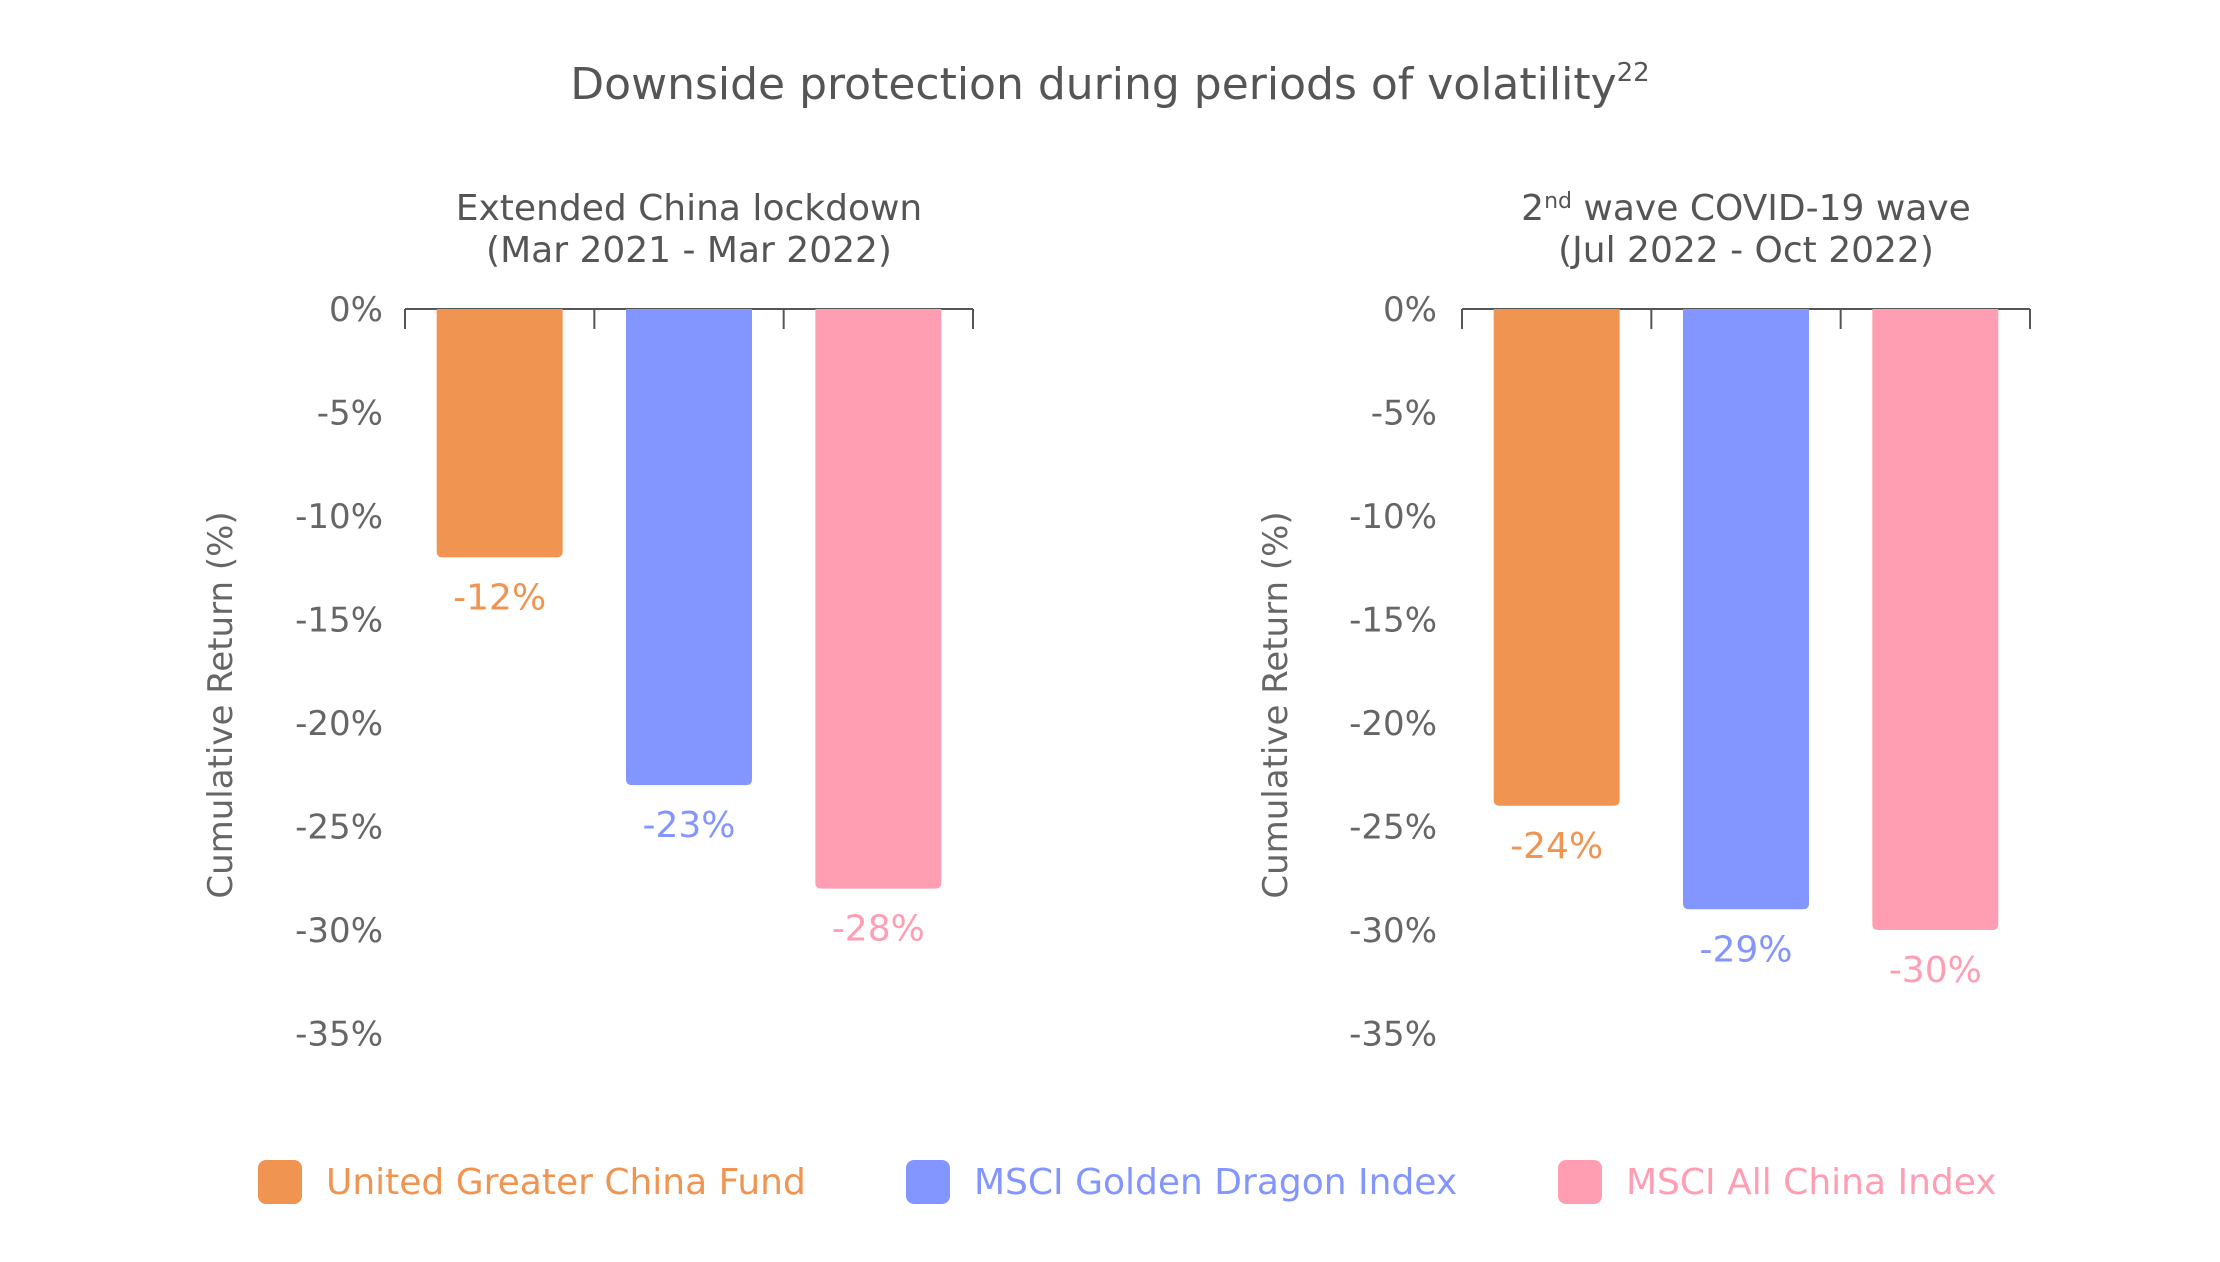  Describe the element at coordinates (1771, 208) in the screenshot. I see `panel-title-rest: wave COVID-19 wave` at that location.